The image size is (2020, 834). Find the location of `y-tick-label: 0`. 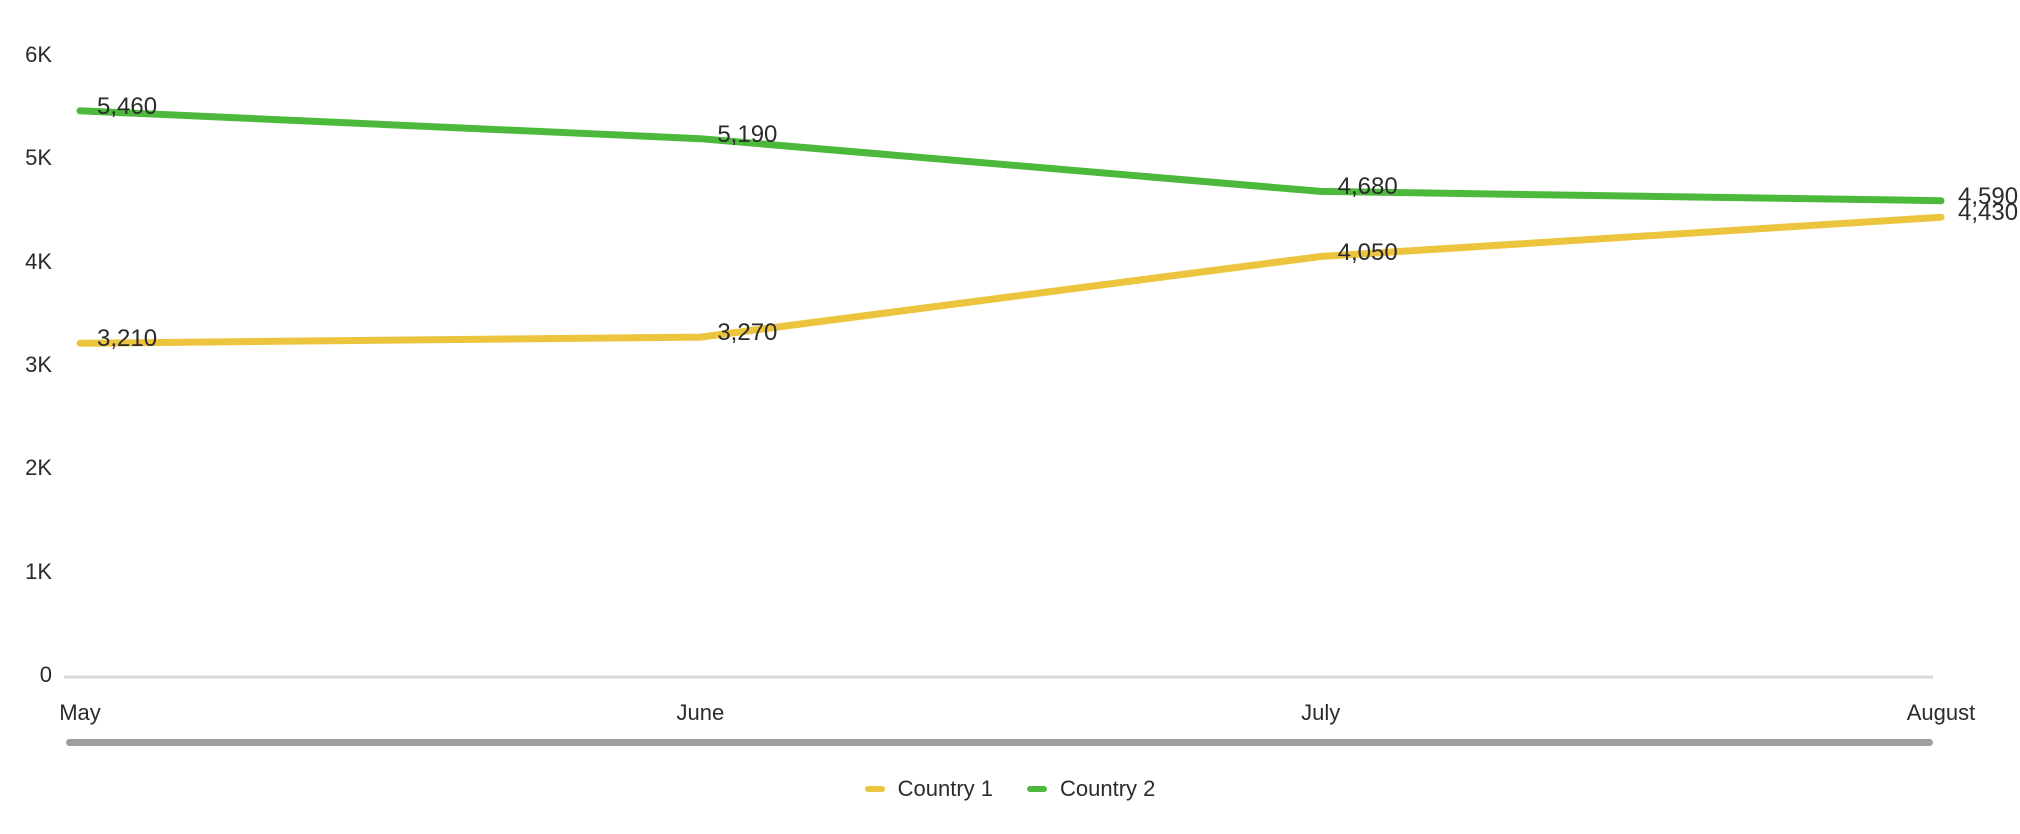

y-tick-label: 0 is located at coordinates (45, 674).